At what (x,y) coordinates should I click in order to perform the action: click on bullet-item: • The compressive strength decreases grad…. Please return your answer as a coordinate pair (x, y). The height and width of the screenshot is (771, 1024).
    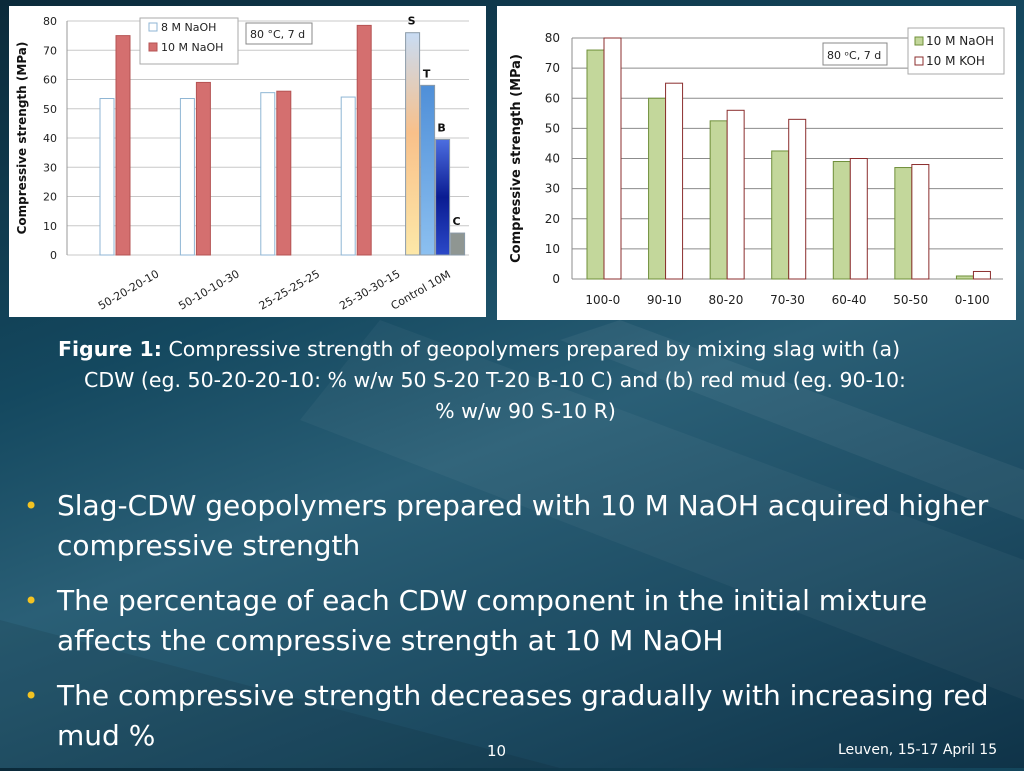
    Looking at the image, I should click on (519, 716).